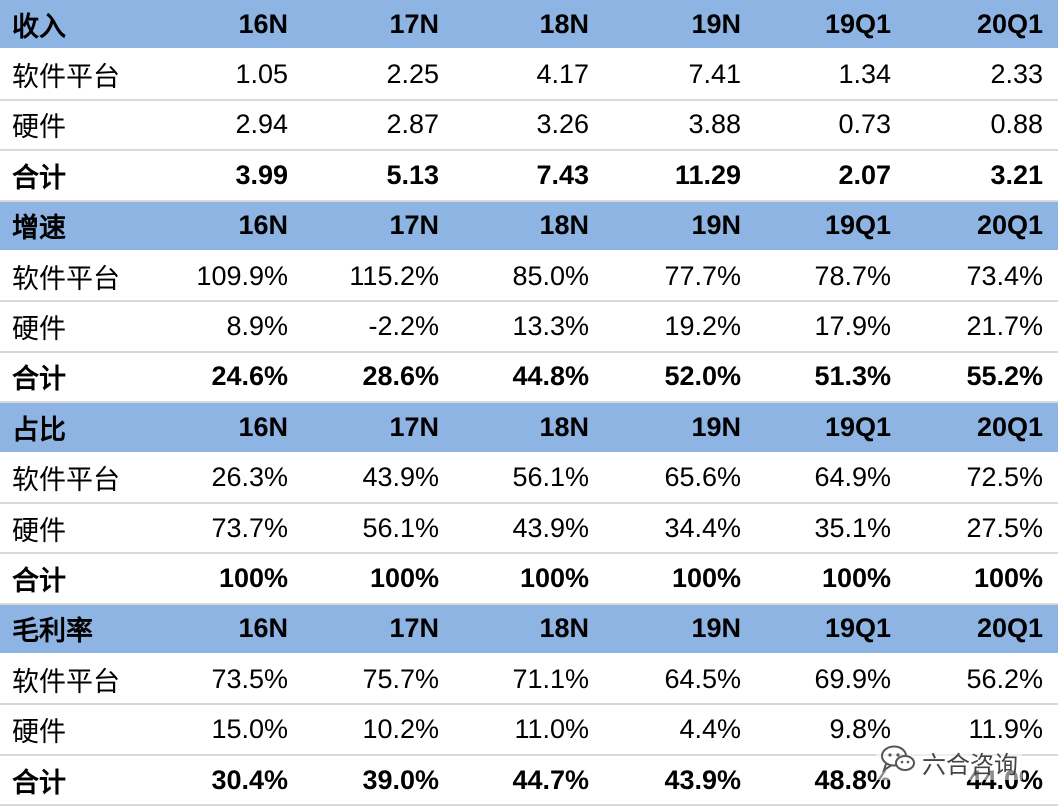 This screenshot has width=1058, height=806. Describe the element at coordinates (394, 275) in the screenshot. I see `table-cell: 115.2%` at that location.